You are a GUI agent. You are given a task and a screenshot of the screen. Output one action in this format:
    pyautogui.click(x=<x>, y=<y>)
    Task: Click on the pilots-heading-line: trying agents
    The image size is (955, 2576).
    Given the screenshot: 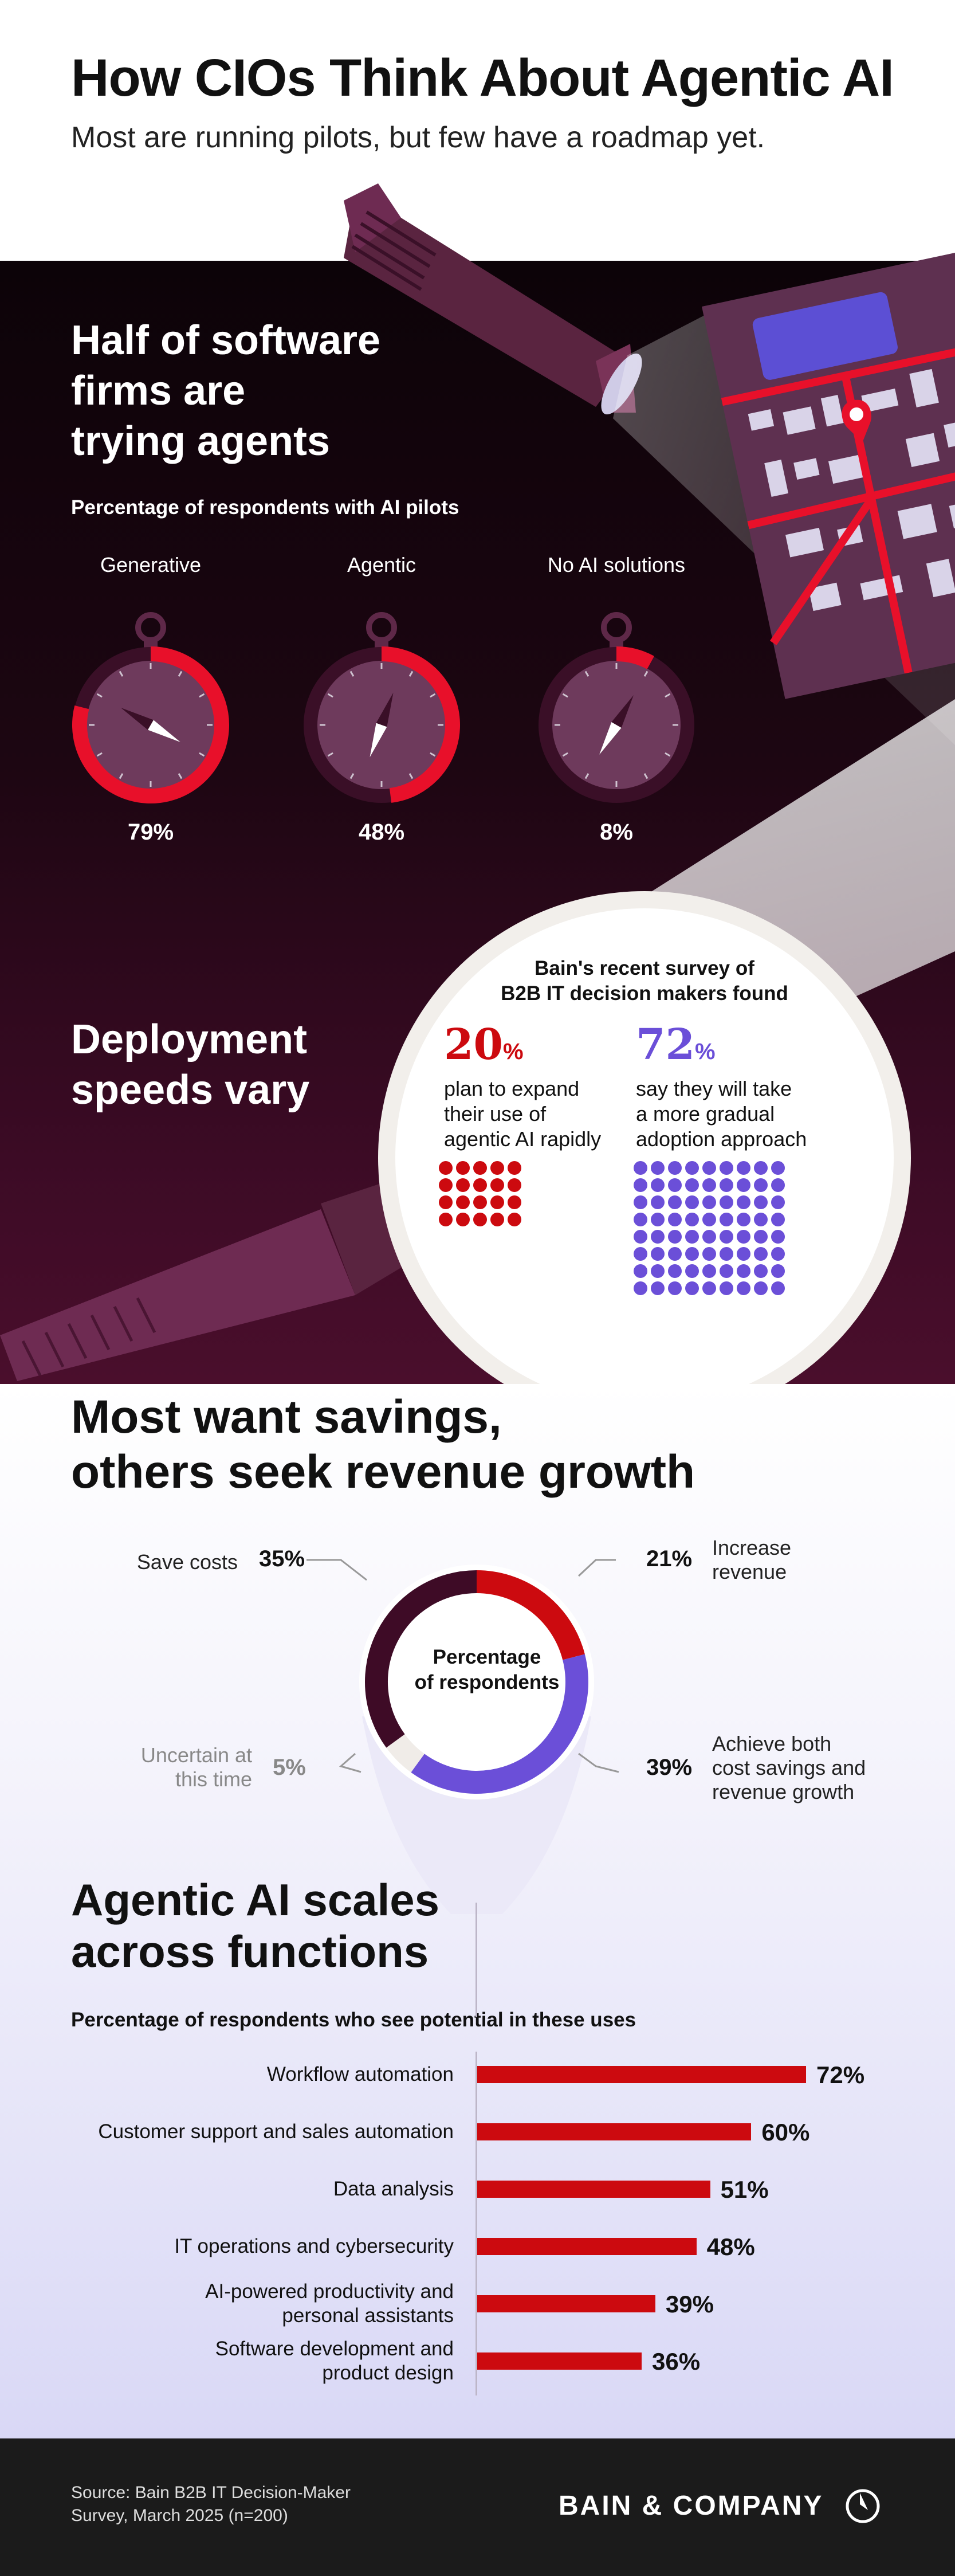 What is the action you would take?
    pyautogui.click(x=201, y=441)
    